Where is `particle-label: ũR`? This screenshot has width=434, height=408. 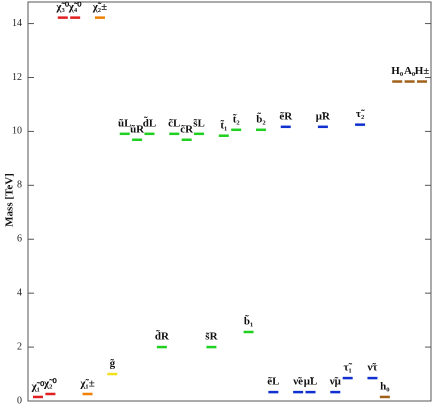
particle-label: ũR is located at coordinates (137, 129).